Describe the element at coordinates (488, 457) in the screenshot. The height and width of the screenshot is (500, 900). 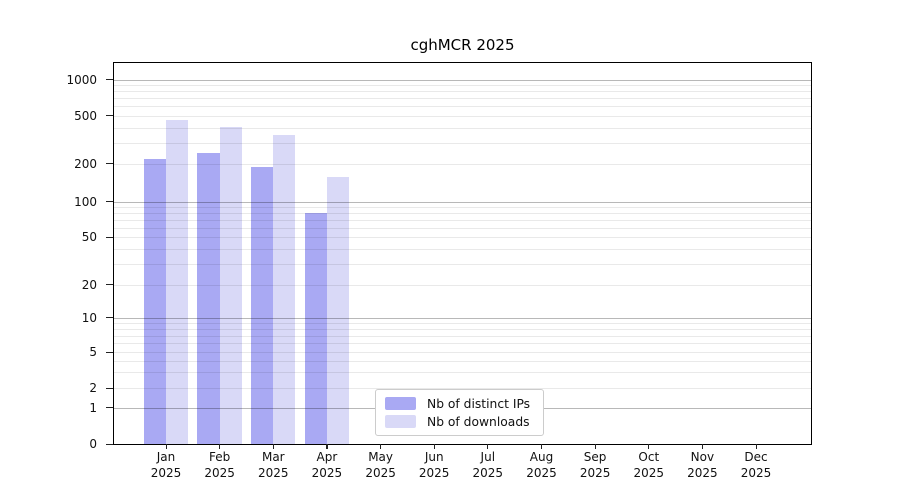
I see `month-label: Jul` at that location.